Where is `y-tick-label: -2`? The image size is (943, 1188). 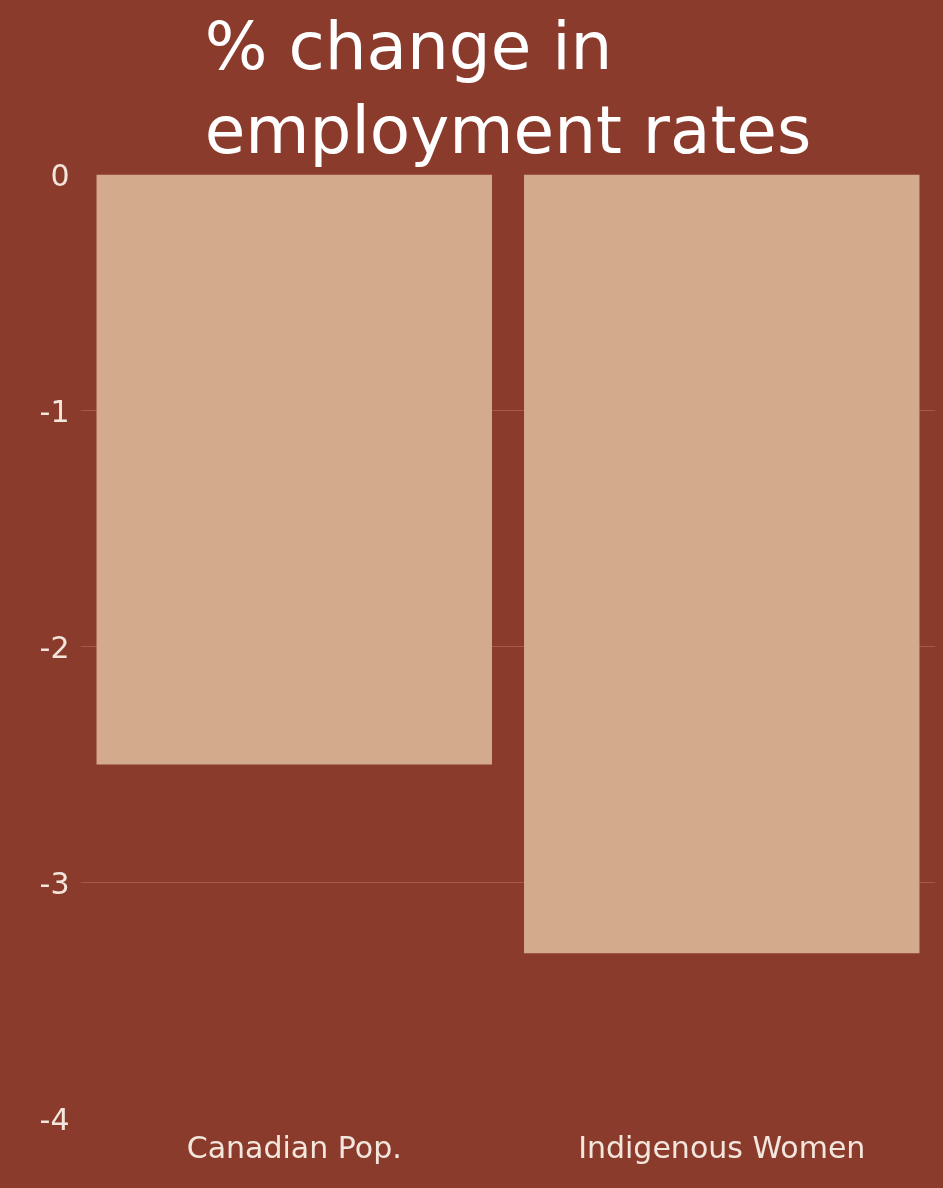 y-tick-label: -2 is located at coordinates (54, 647).